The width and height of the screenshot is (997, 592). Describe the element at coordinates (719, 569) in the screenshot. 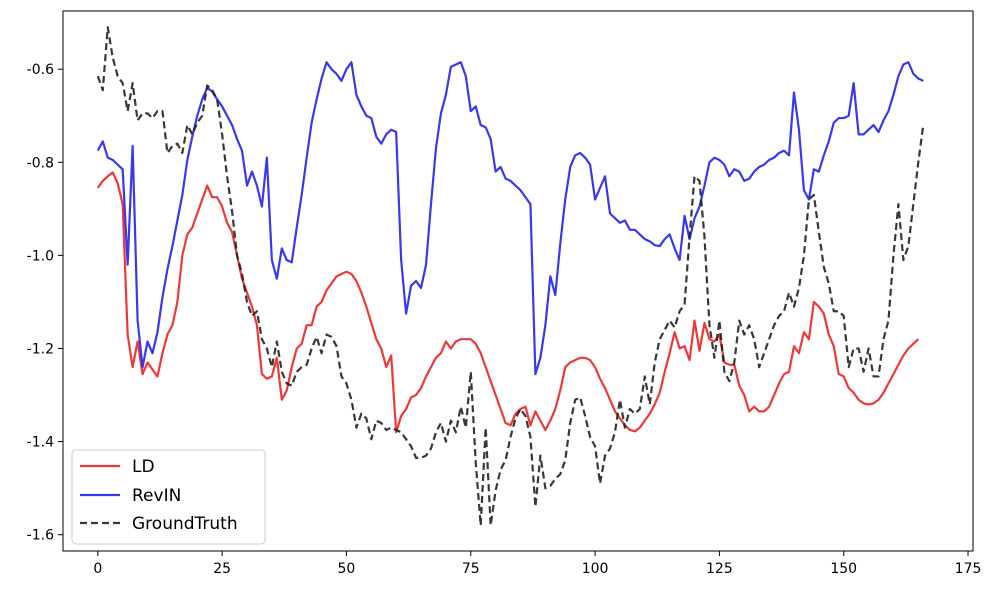

I see `x-tick-label: 125` at that location.